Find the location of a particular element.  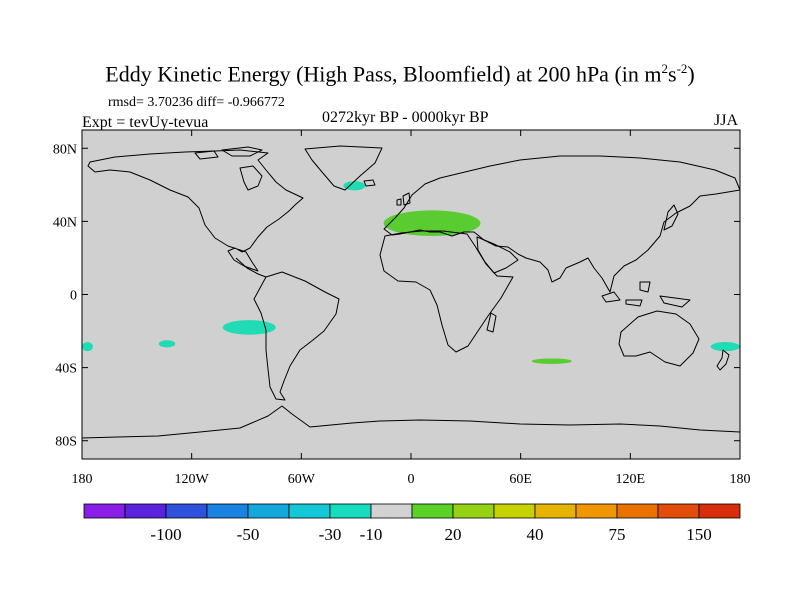

coast-eurasia is located at coordinates (562, 224).